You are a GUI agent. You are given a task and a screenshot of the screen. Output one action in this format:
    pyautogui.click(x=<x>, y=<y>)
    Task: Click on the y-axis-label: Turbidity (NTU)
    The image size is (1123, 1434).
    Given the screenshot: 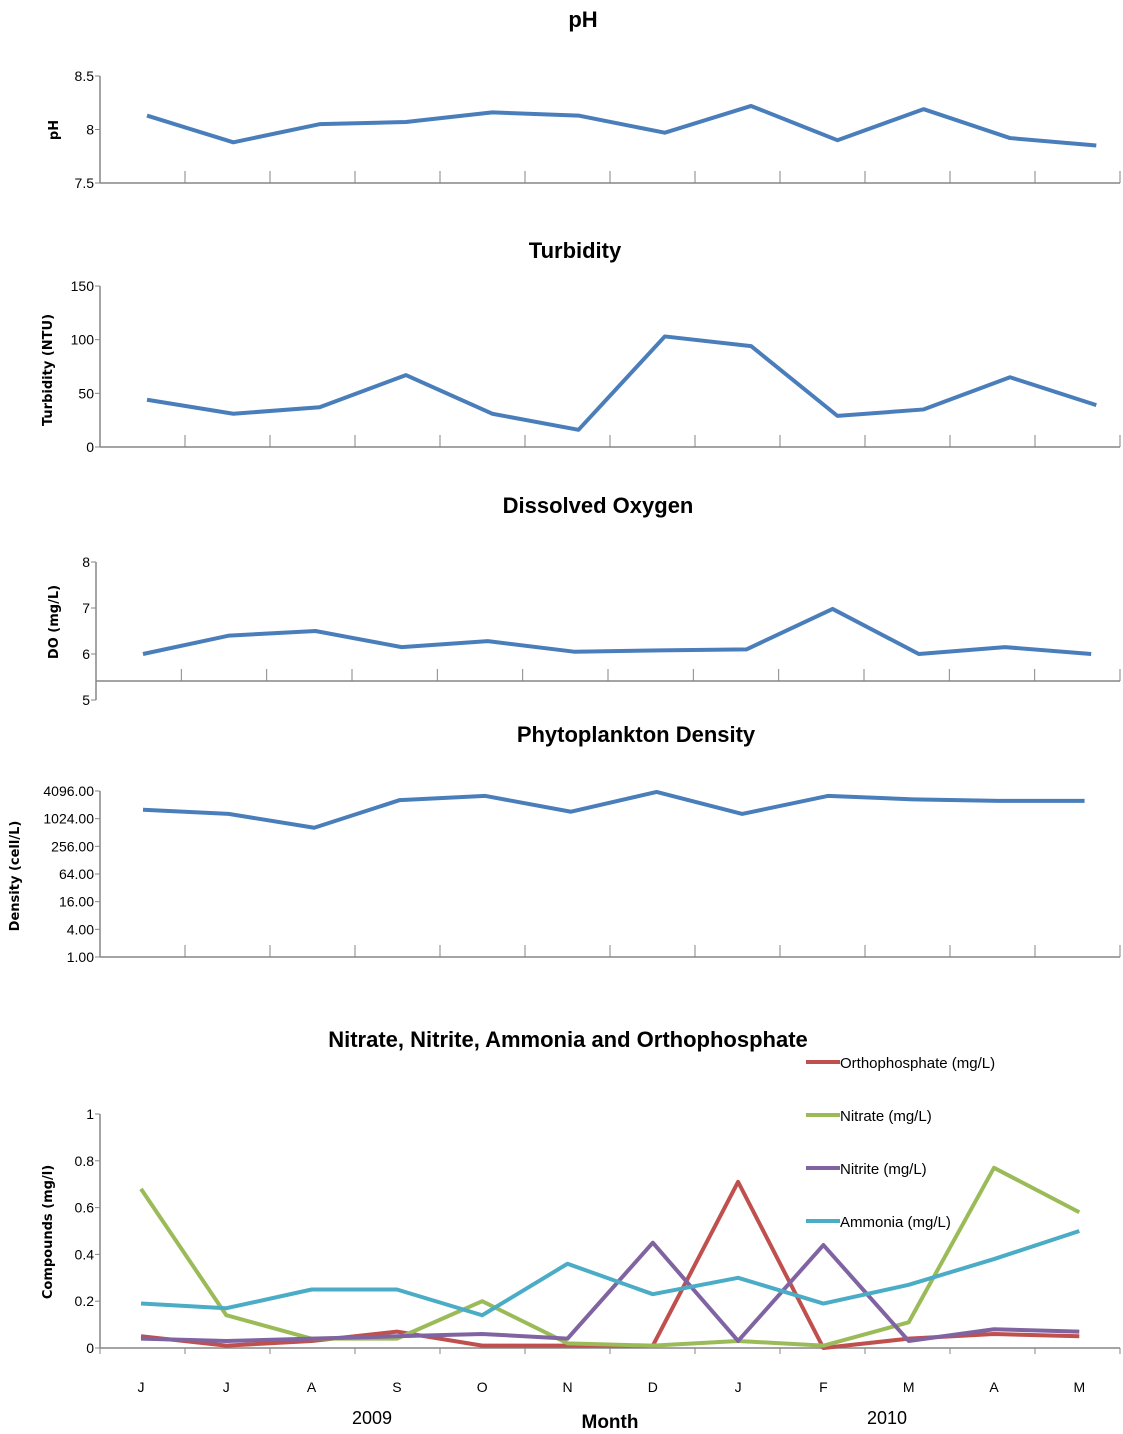 What is the action you would take?
    pyautogui.click(x=48, y=370)
    